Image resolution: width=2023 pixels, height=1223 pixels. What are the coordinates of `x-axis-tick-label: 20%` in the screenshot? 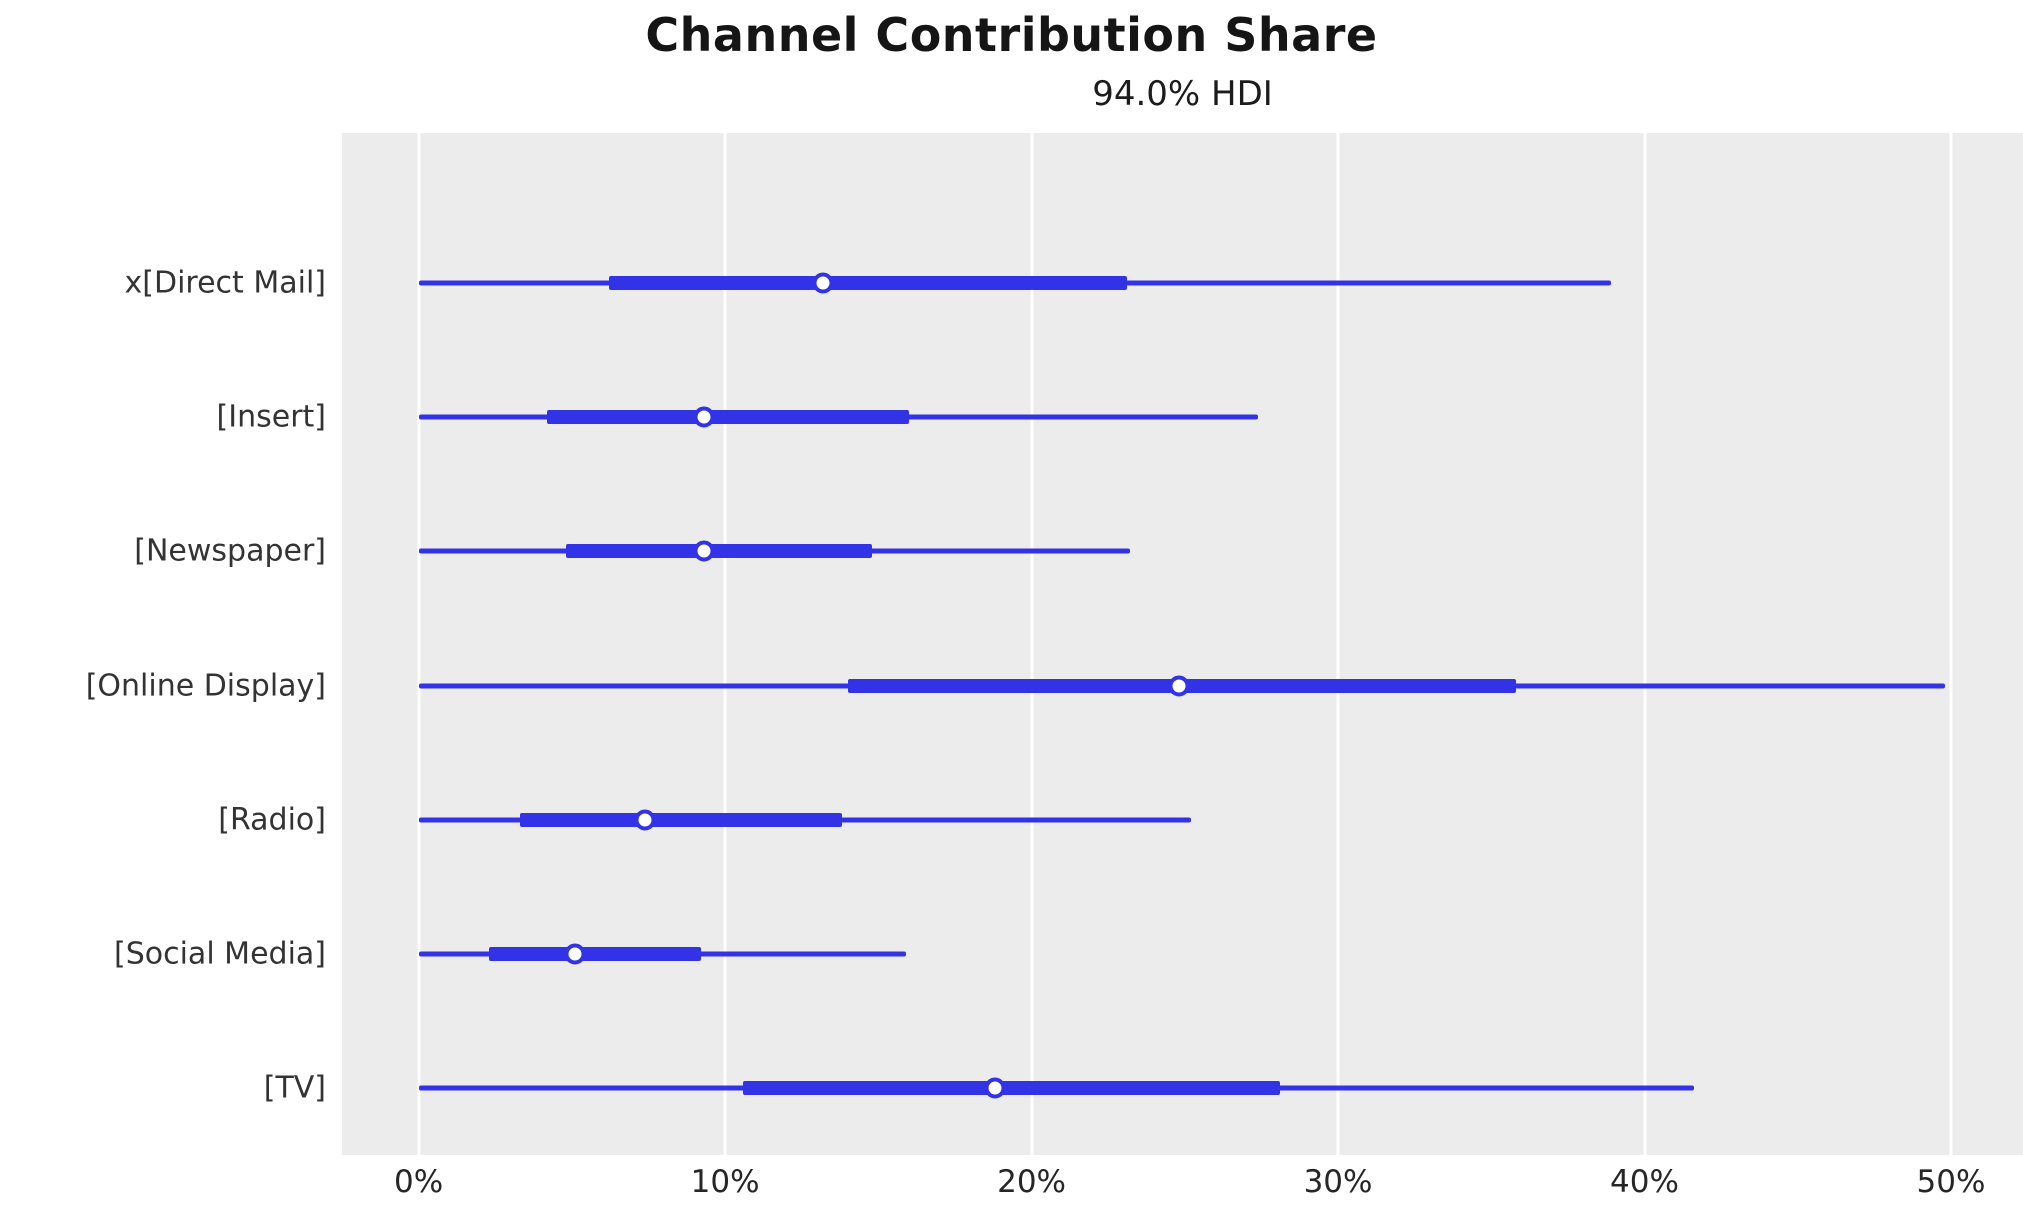 It's located at (1032, 1182).